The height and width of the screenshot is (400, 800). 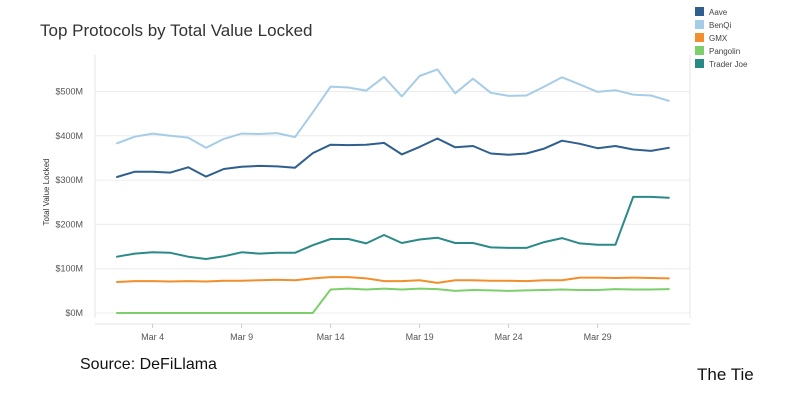 What do you see at coordinates (509, 337) in the screenshot?
I see `x-tick-label: Mar 24` at bounding box center [509, 337].